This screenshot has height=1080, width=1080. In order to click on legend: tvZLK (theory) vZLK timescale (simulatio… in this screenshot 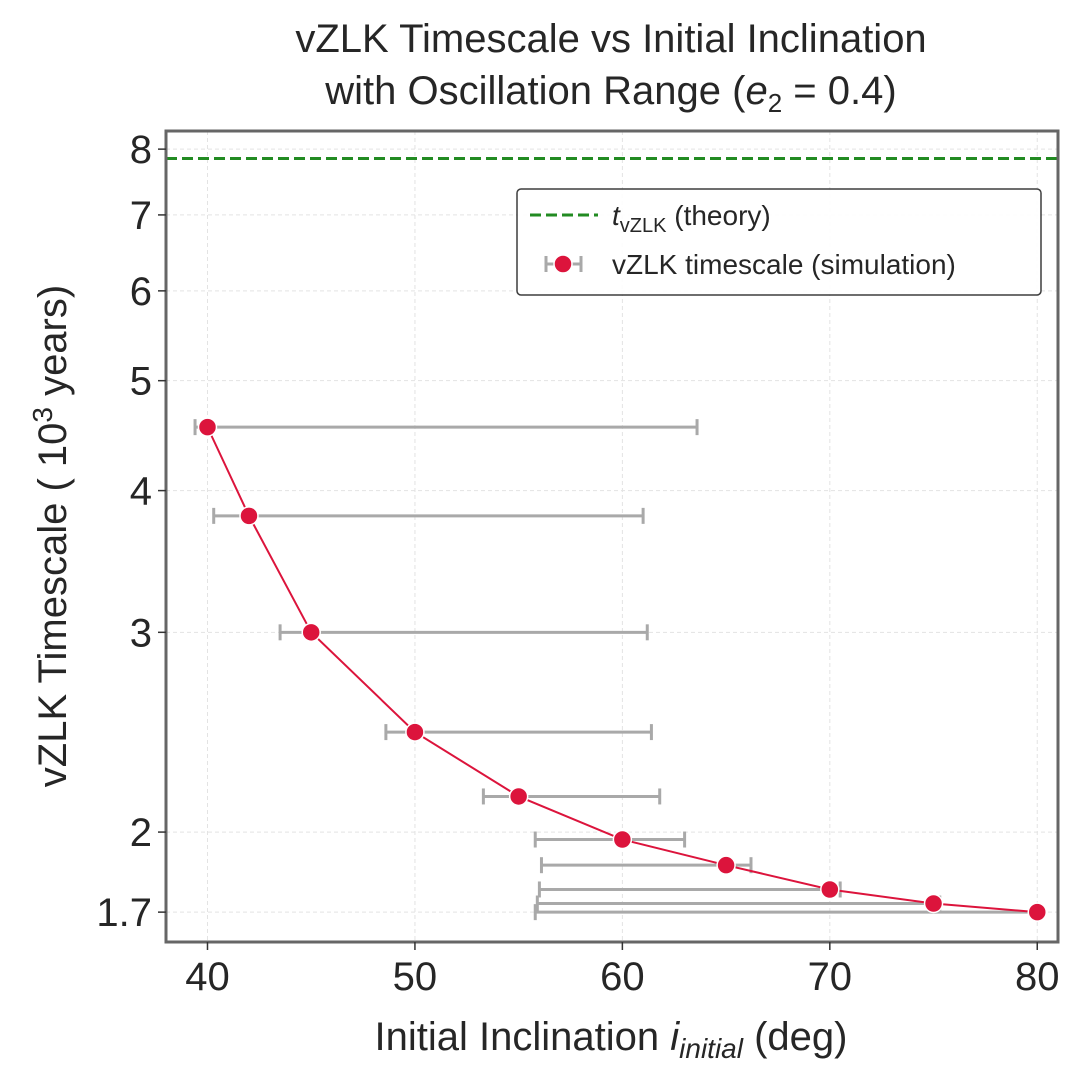, I will do `click(779, 242)`.